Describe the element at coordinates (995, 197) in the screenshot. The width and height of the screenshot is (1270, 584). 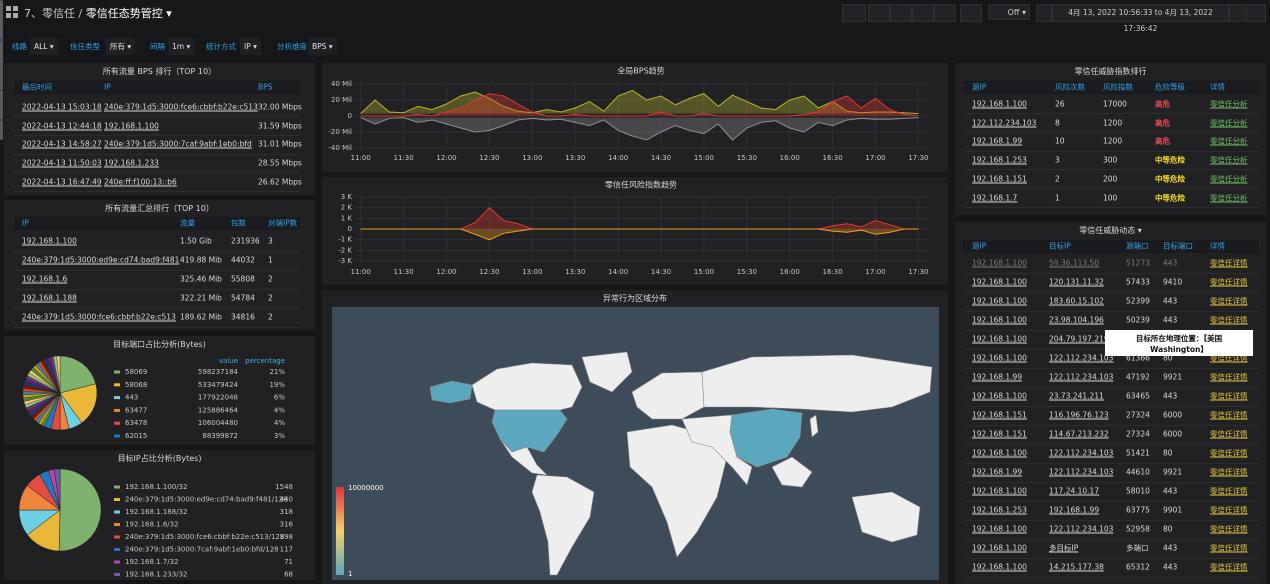
I see `table-cell: 192.168.1.7` at that location.